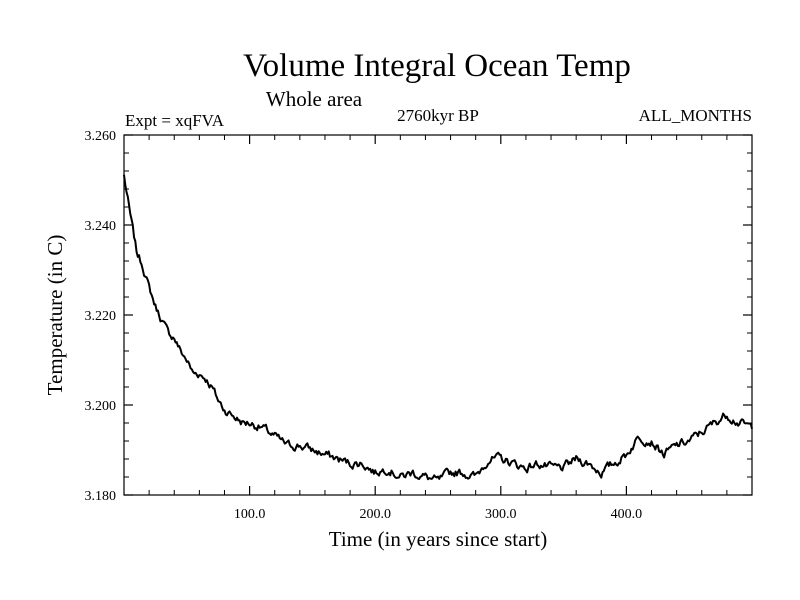 This screenshot has width=800, height=600. I want to click on y-tick-label: 3.220, so click(101, 316).